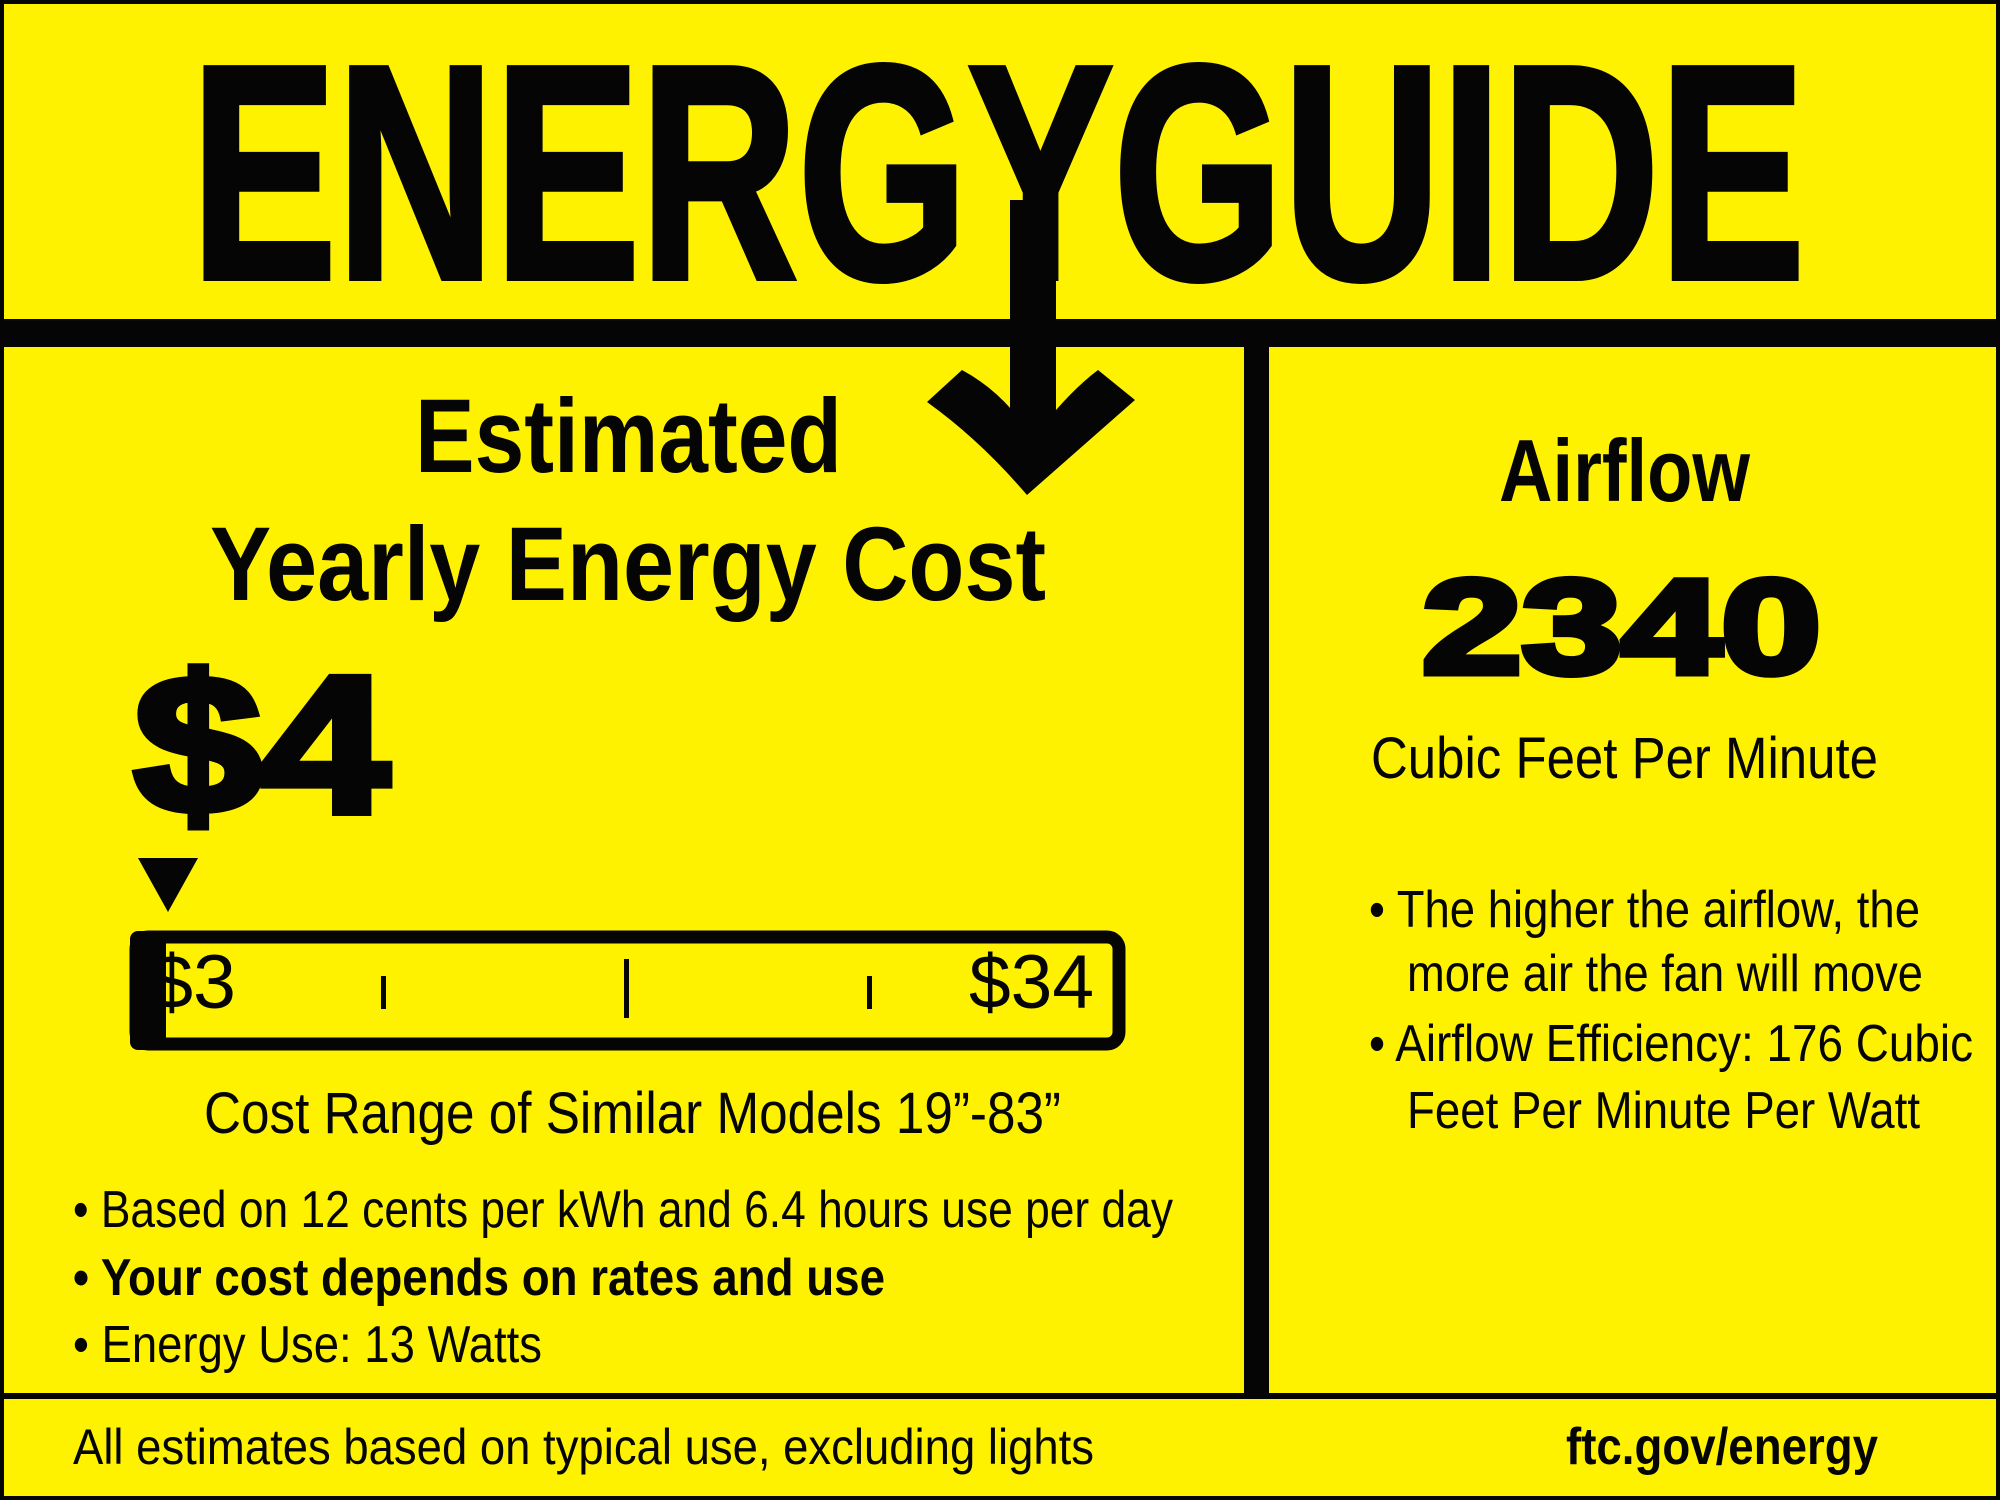 This screenshot has height=1500, width=2000. What do you see at coordinates (1624, 470) in the screenshot?
I see `airflow-heading: Airflow` at bounding box center [1624, 470].